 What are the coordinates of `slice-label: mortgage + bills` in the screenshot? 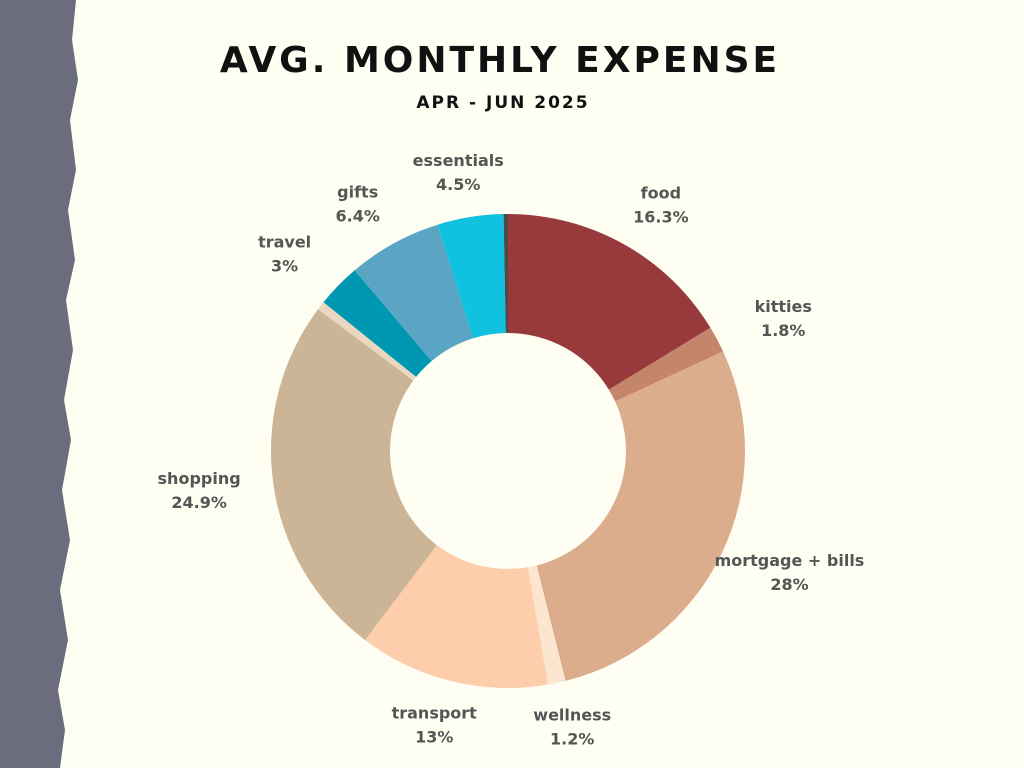 It's located at (790, 560).